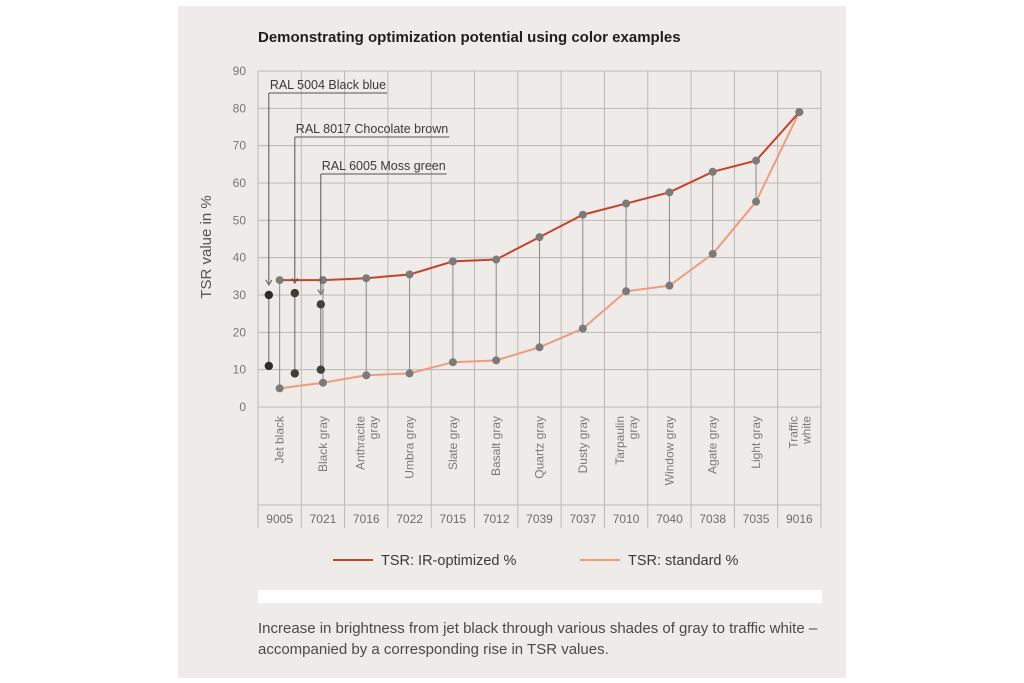 This screenshot has width=1024, height=683. Describe the element at coordinates (328, 85) in the screenshot. I see `annotation-label: RAL 5004 Black blue` at that location.